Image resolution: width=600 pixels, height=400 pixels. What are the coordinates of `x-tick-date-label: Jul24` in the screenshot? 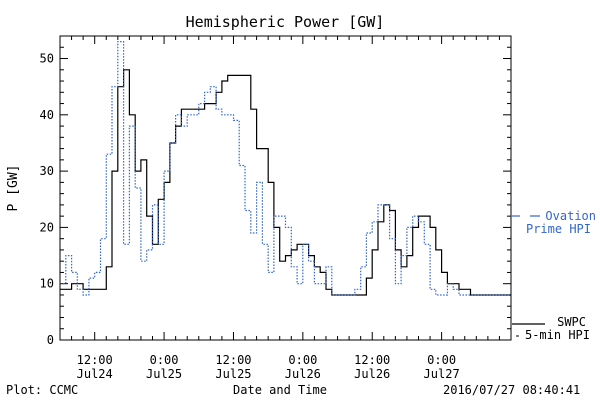 It's located at (95, 374).